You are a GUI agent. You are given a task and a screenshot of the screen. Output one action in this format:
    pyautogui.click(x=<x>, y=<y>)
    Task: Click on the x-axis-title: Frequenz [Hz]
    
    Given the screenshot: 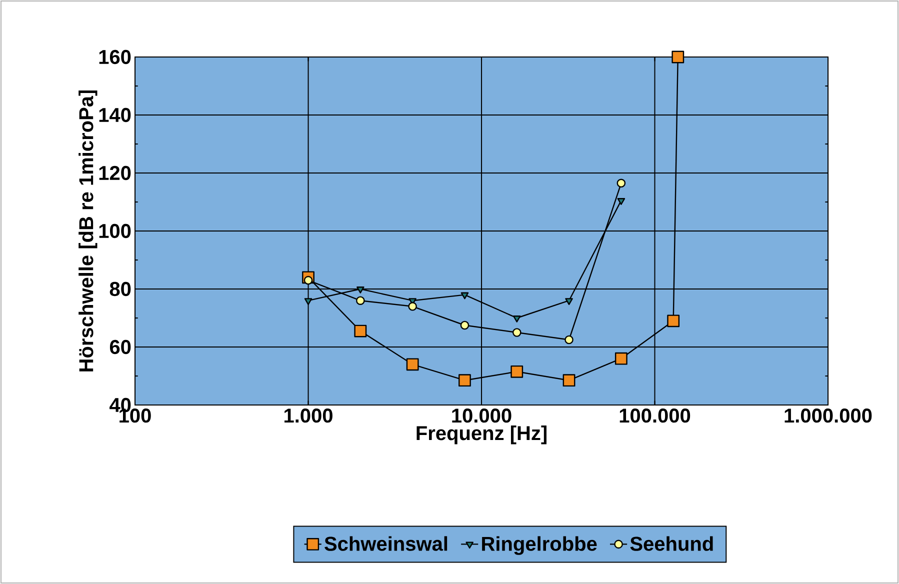 What is the action you would take?
    pyautogui.click(x=481, y=435)
    